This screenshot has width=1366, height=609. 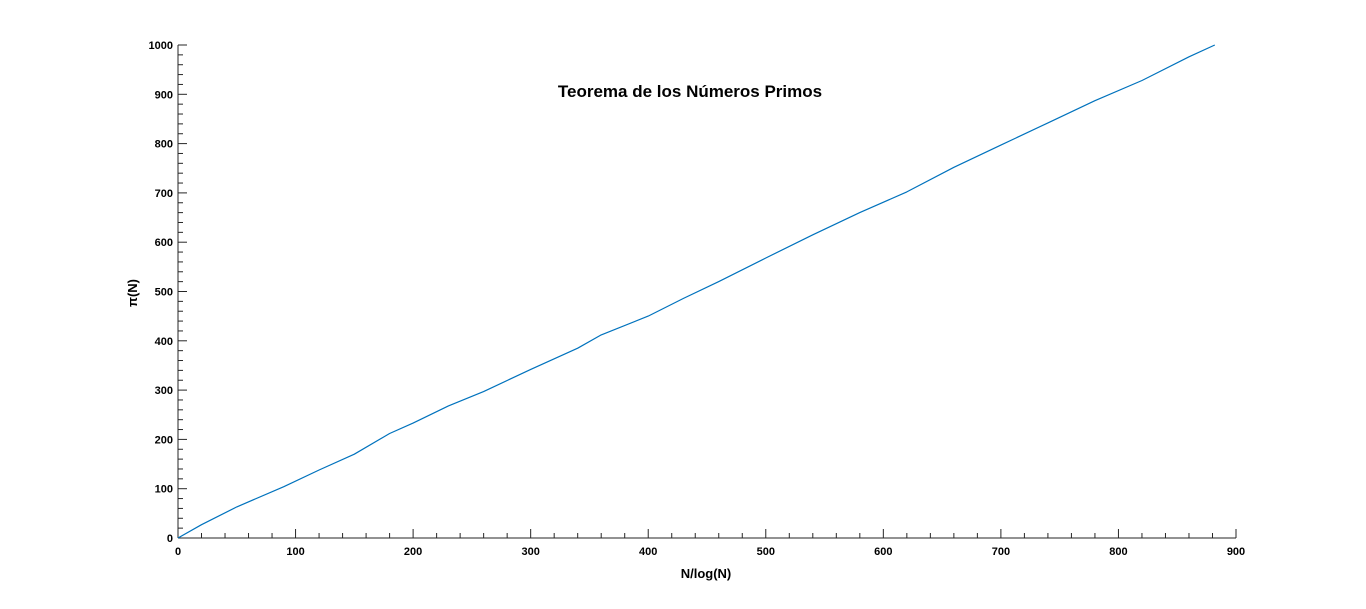 What do you see at coordinates (164, 145) in the screenshot?
I see `y-tick-label: 800` at bounding box center [164, 145].